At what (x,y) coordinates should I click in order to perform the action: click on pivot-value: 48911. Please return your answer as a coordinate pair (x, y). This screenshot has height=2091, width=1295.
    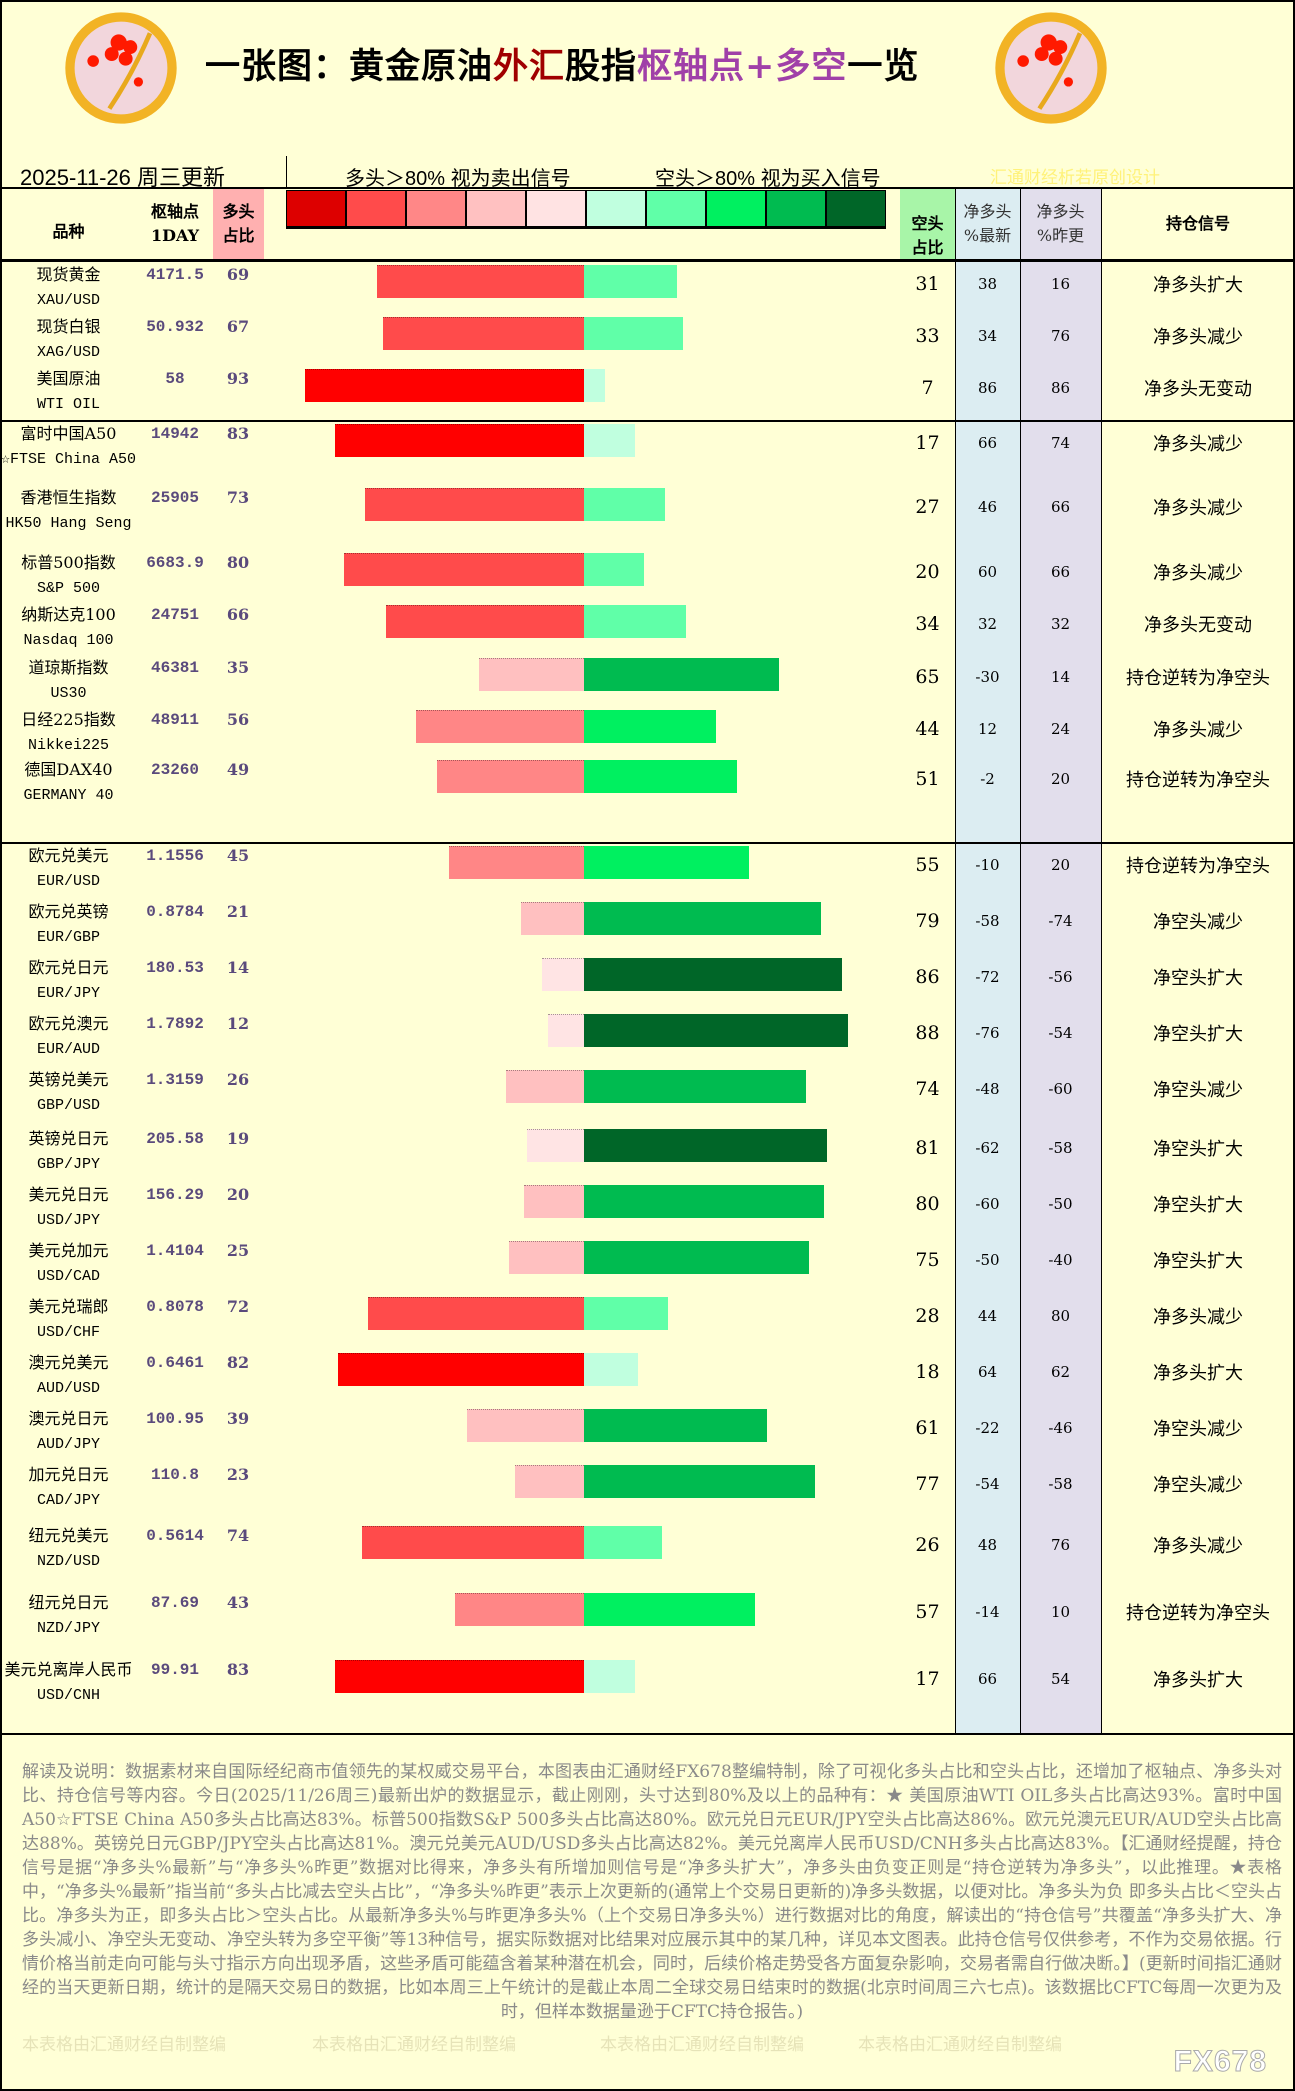
    Looking at the image, I should click on (174, 720).